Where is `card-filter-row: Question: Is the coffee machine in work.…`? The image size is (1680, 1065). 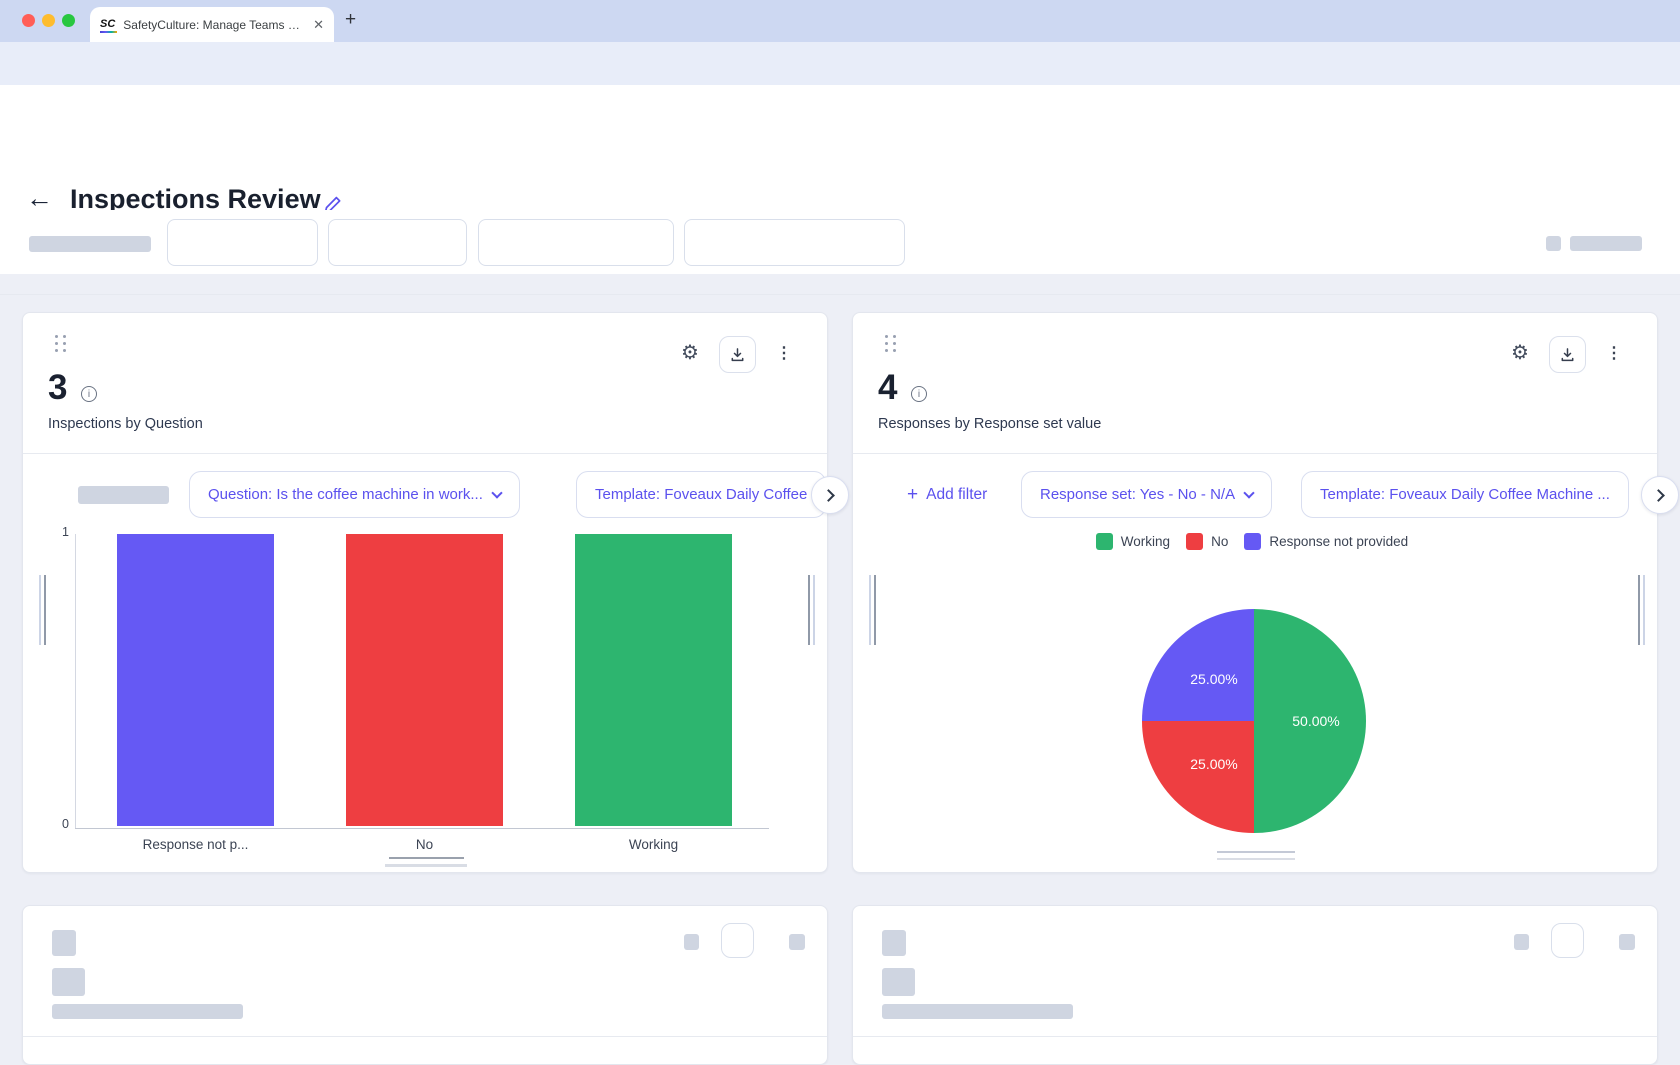
card-filter-row: Question: Is the coffee machine in work.… is located at coordinates (426, 493).